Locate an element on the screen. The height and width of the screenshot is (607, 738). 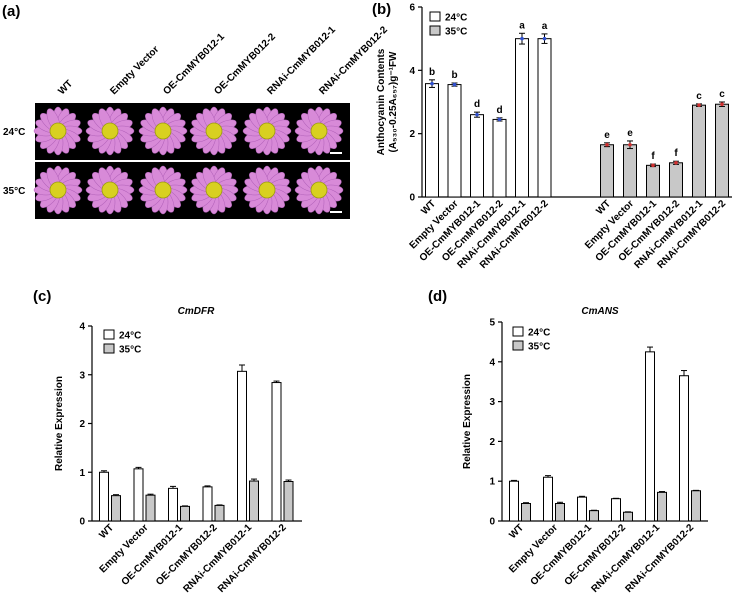
chart-title: CmANS is located at coordinates (600, 311).